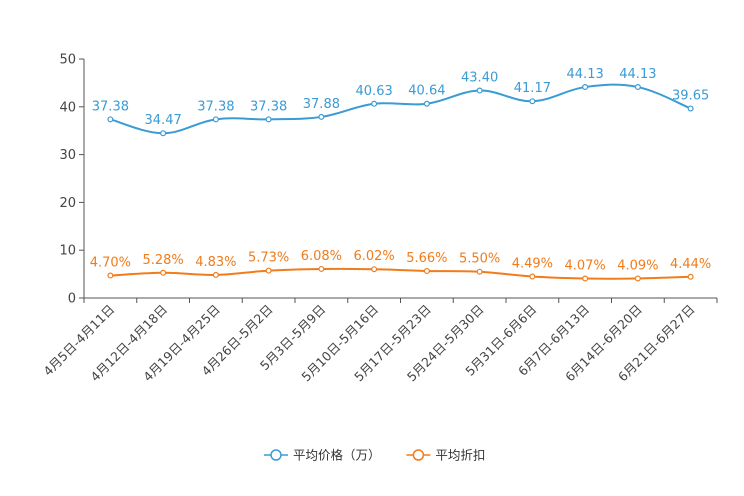 This screenshot has width=744, height=496. I want to click on legend-label-2: 平均折扣, so click(460, 455).